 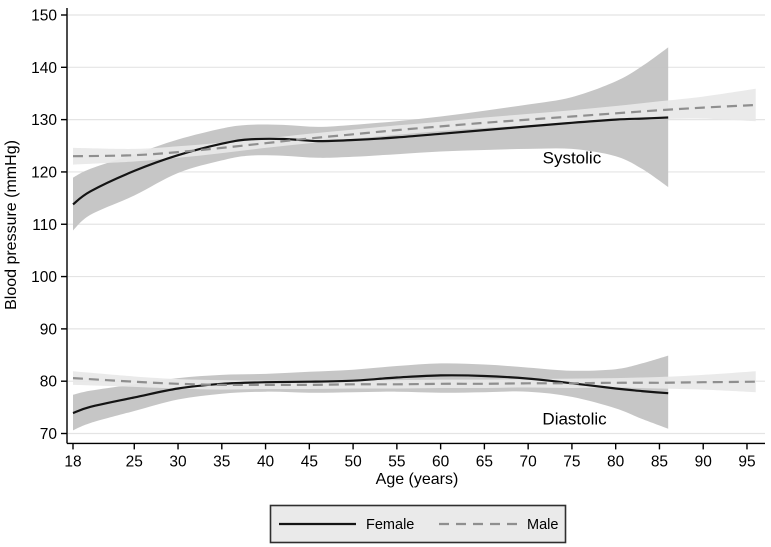 I want to click on ci-band-female-diastolic, so click(x=371, y=393).